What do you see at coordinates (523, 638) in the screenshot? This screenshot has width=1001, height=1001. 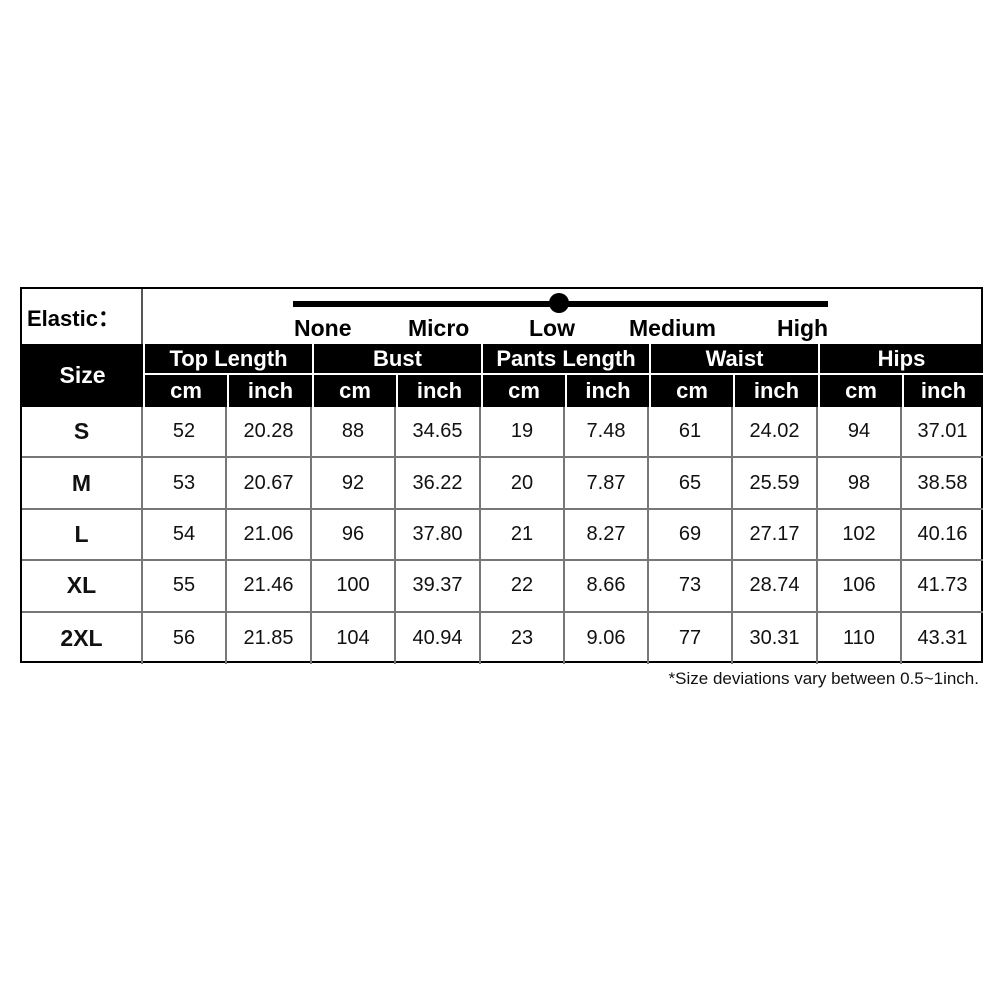 I see `measurement-cell: 23` at bounding box center [523, 638].